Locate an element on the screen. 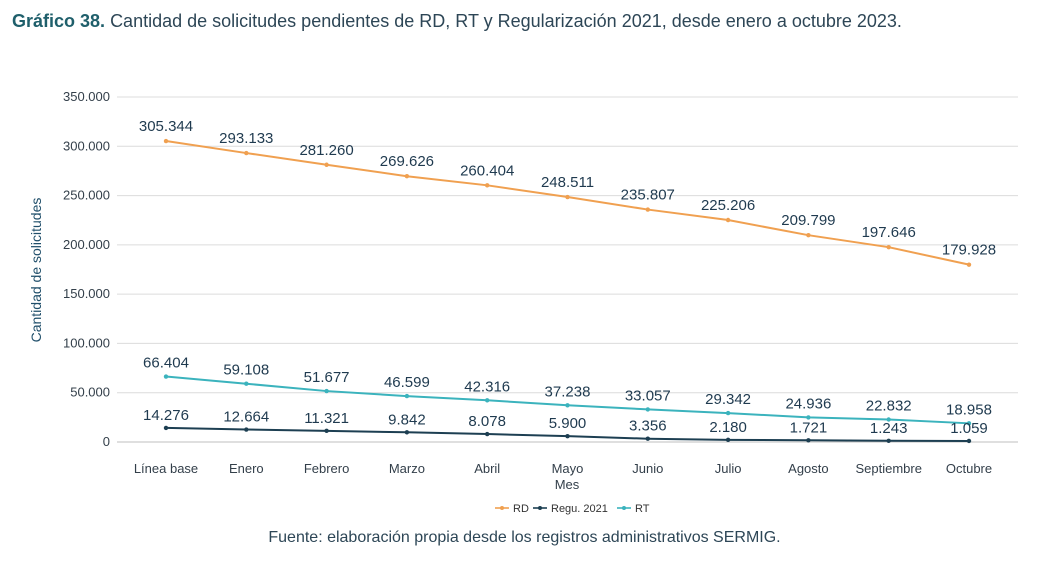 The image size is (1049, 572). y-tick-label: 250.000 is located at coordinates (86, 195).